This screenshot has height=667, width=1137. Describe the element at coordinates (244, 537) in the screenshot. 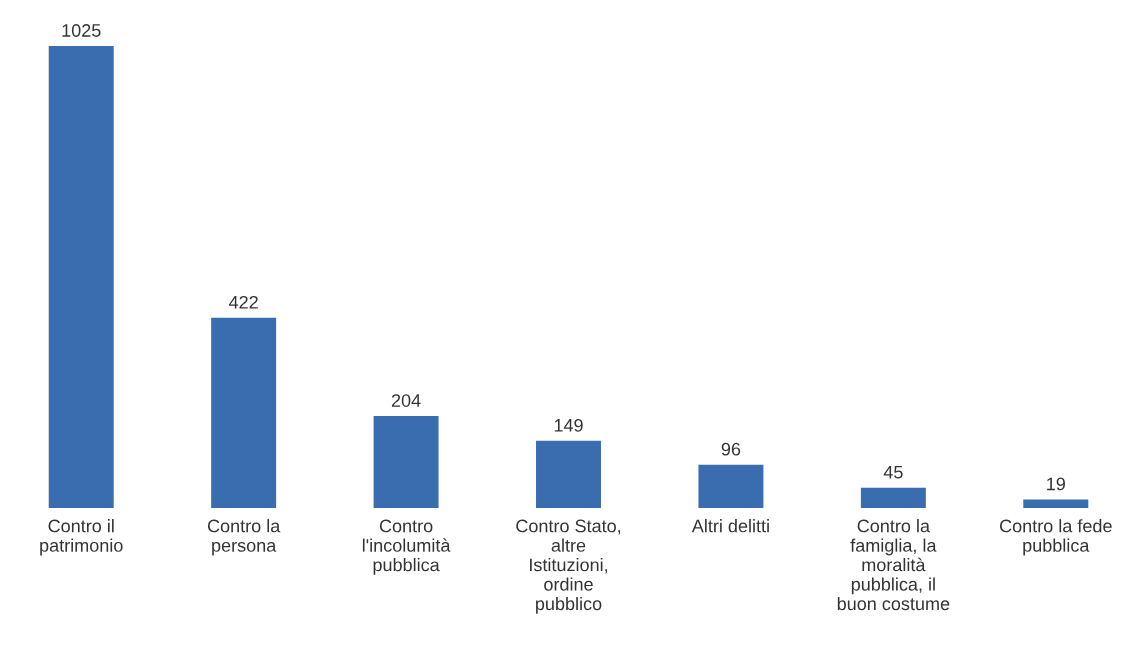

I see `x-tick-label: Contro la persona` at that location.